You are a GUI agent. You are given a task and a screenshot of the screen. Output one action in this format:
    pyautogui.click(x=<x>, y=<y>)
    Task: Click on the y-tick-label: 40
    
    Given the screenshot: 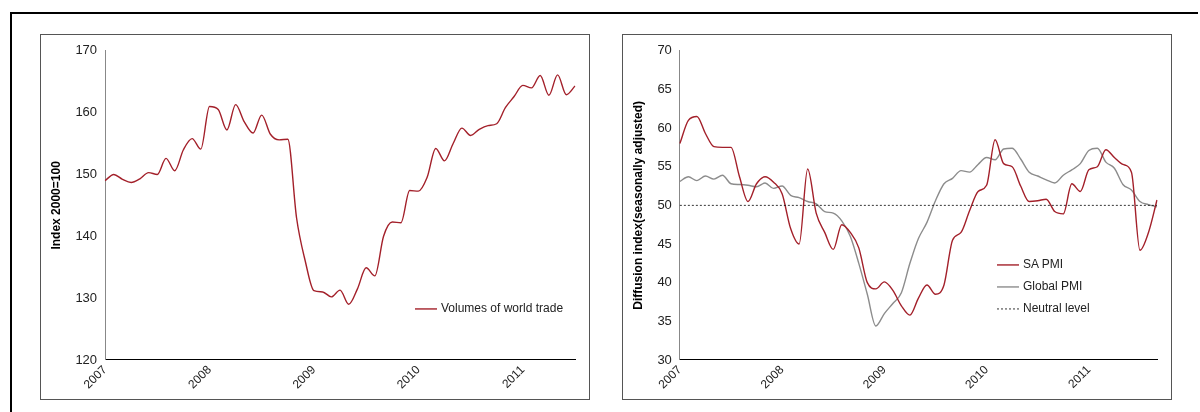 What is the action you would take?
    pyautogui.click(x=664, y=282)
    